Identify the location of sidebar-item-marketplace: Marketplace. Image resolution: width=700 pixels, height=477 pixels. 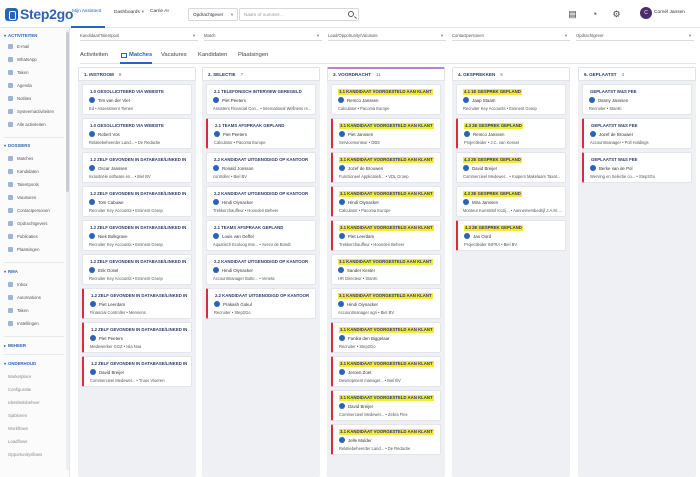
(19, 376).